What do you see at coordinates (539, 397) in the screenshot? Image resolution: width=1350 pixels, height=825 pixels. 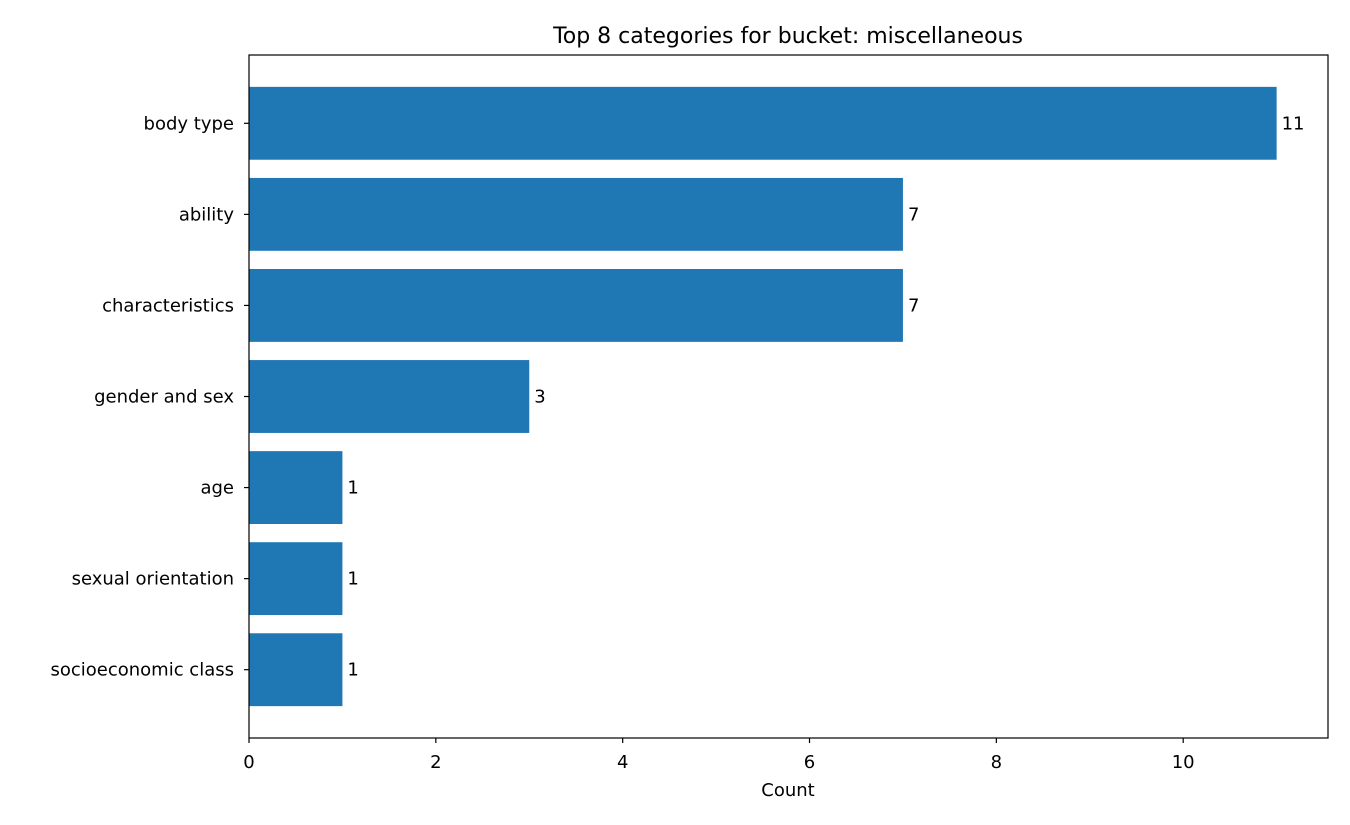 I see `data-label-3: 3` at bounding box center [539, 397].